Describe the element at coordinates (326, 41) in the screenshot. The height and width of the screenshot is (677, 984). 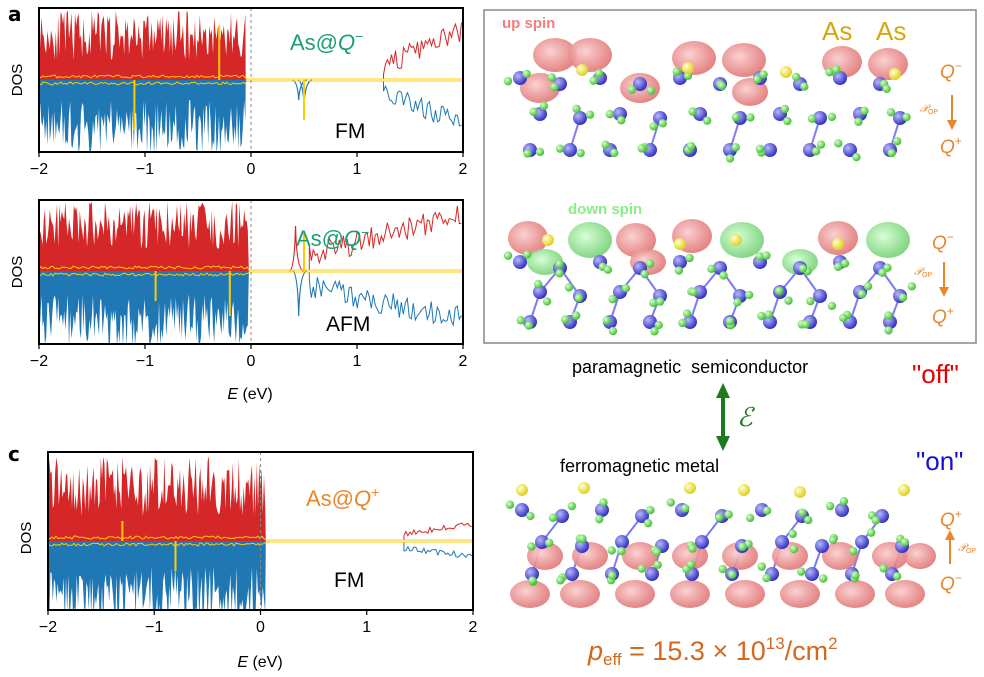
I see `species-label-top: As@Q−` at that location.